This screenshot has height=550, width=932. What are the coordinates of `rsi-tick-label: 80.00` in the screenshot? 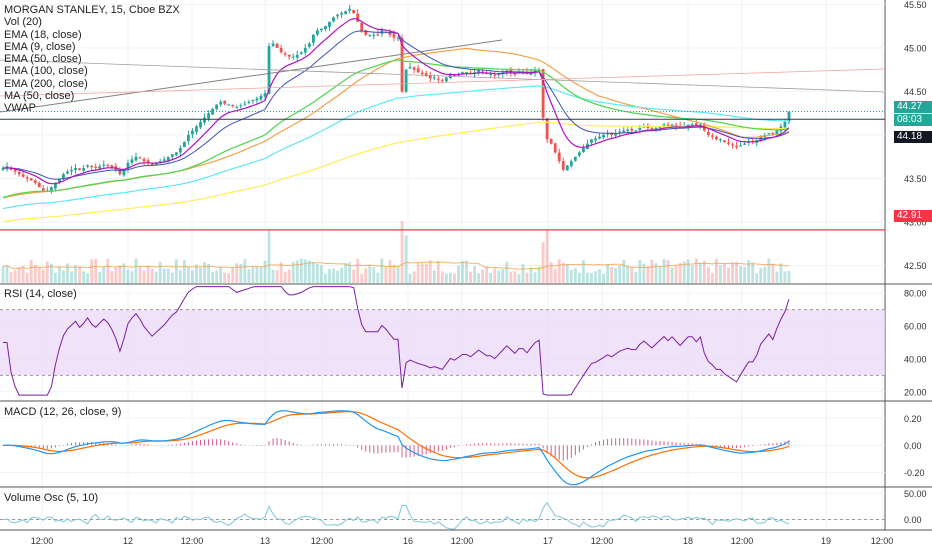 It's located at (915, 294).